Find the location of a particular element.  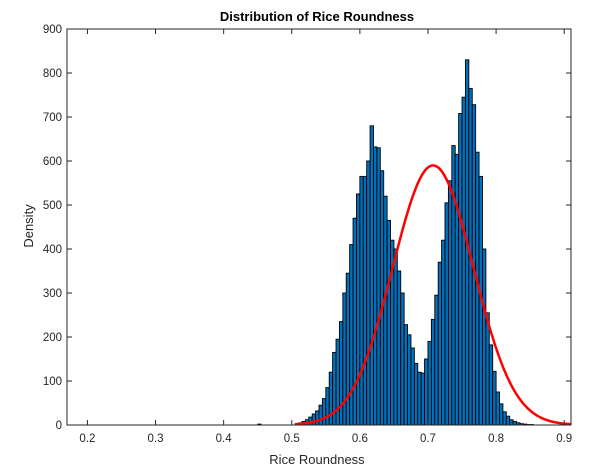

x-tick-label: 0.2 is located at coordinates (87, 439).